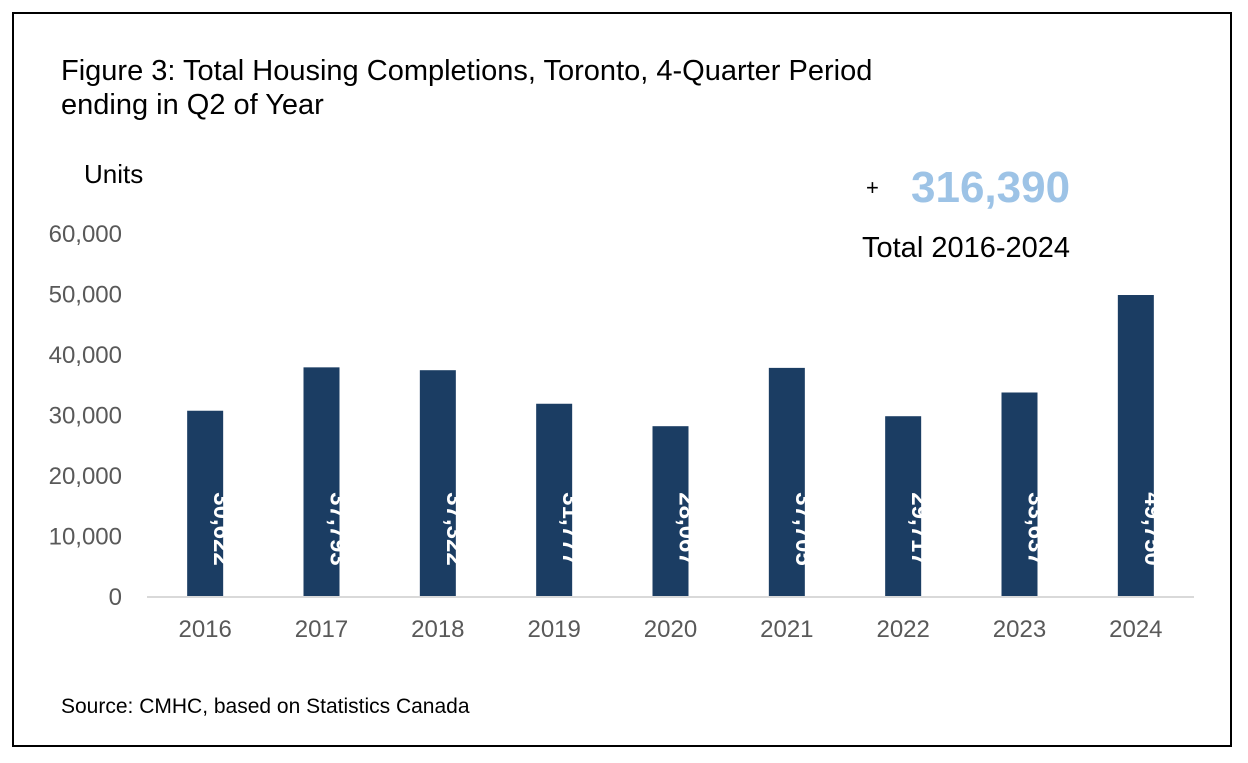  I want to click on x-tick-label: 2022, so click(902, 629).